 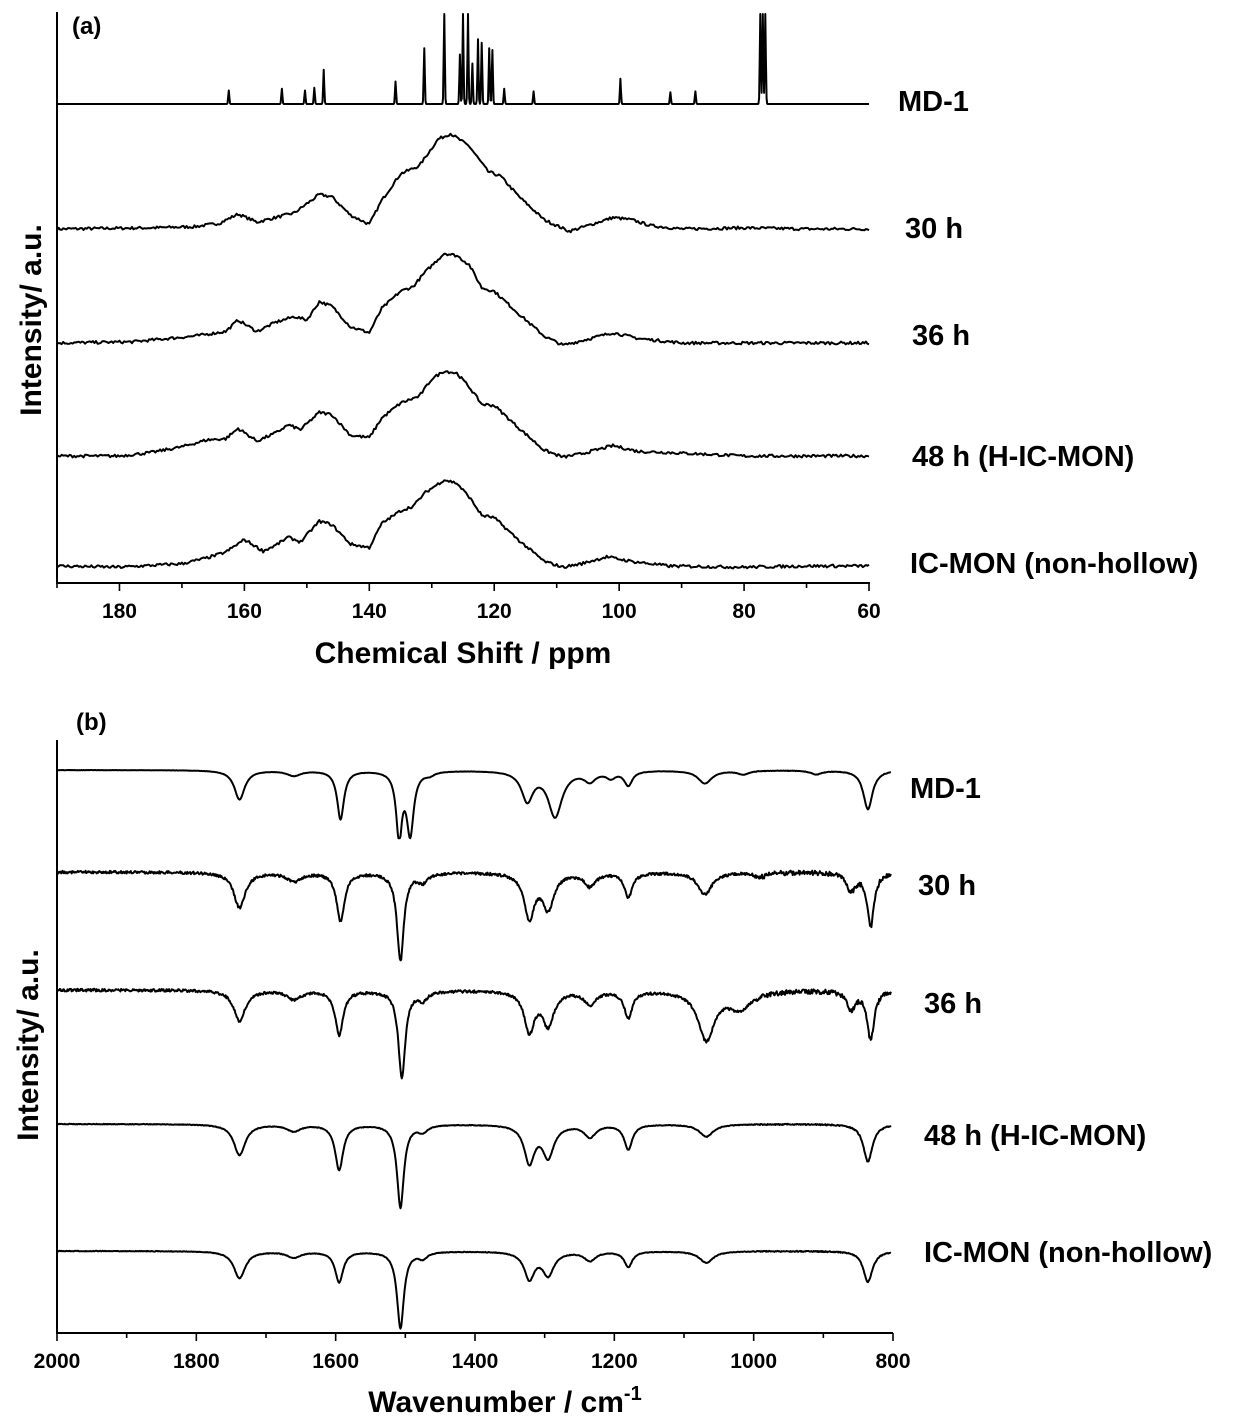 What do you see at coordinates (941, 336) in the screenshot?
I see `nmr-series-label-36-h: 36 h` at bounding box center [941, 336].